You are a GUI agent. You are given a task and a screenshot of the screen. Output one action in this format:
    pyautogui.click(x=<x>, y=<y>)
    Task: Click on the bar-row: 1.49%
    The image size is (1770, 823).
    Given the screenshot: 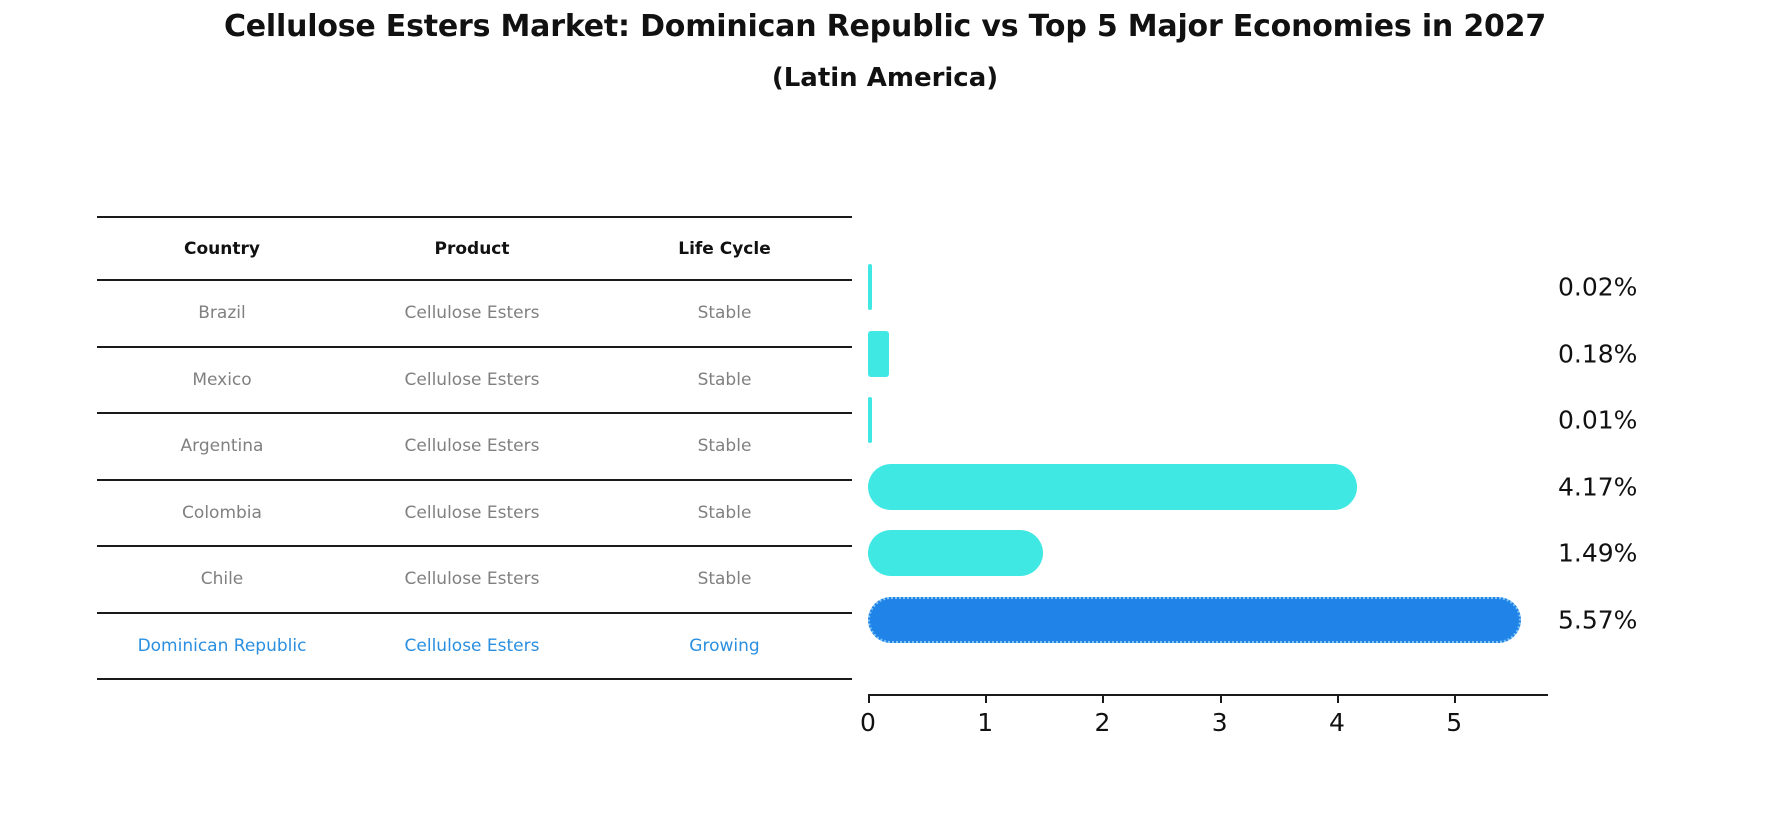 What is the action you would take?
    pyautogui.click(x=1252, y=553)
    